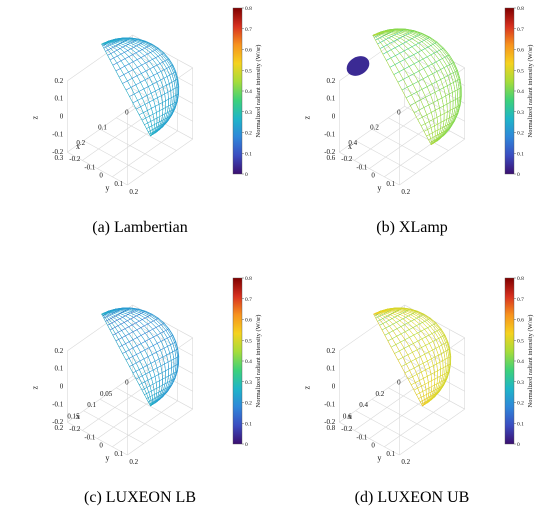 This screenshot has width=542, height=514. Describe the element at coordinates (146, 341) in the screenshot. I see `surface-latitude-line` at that location.